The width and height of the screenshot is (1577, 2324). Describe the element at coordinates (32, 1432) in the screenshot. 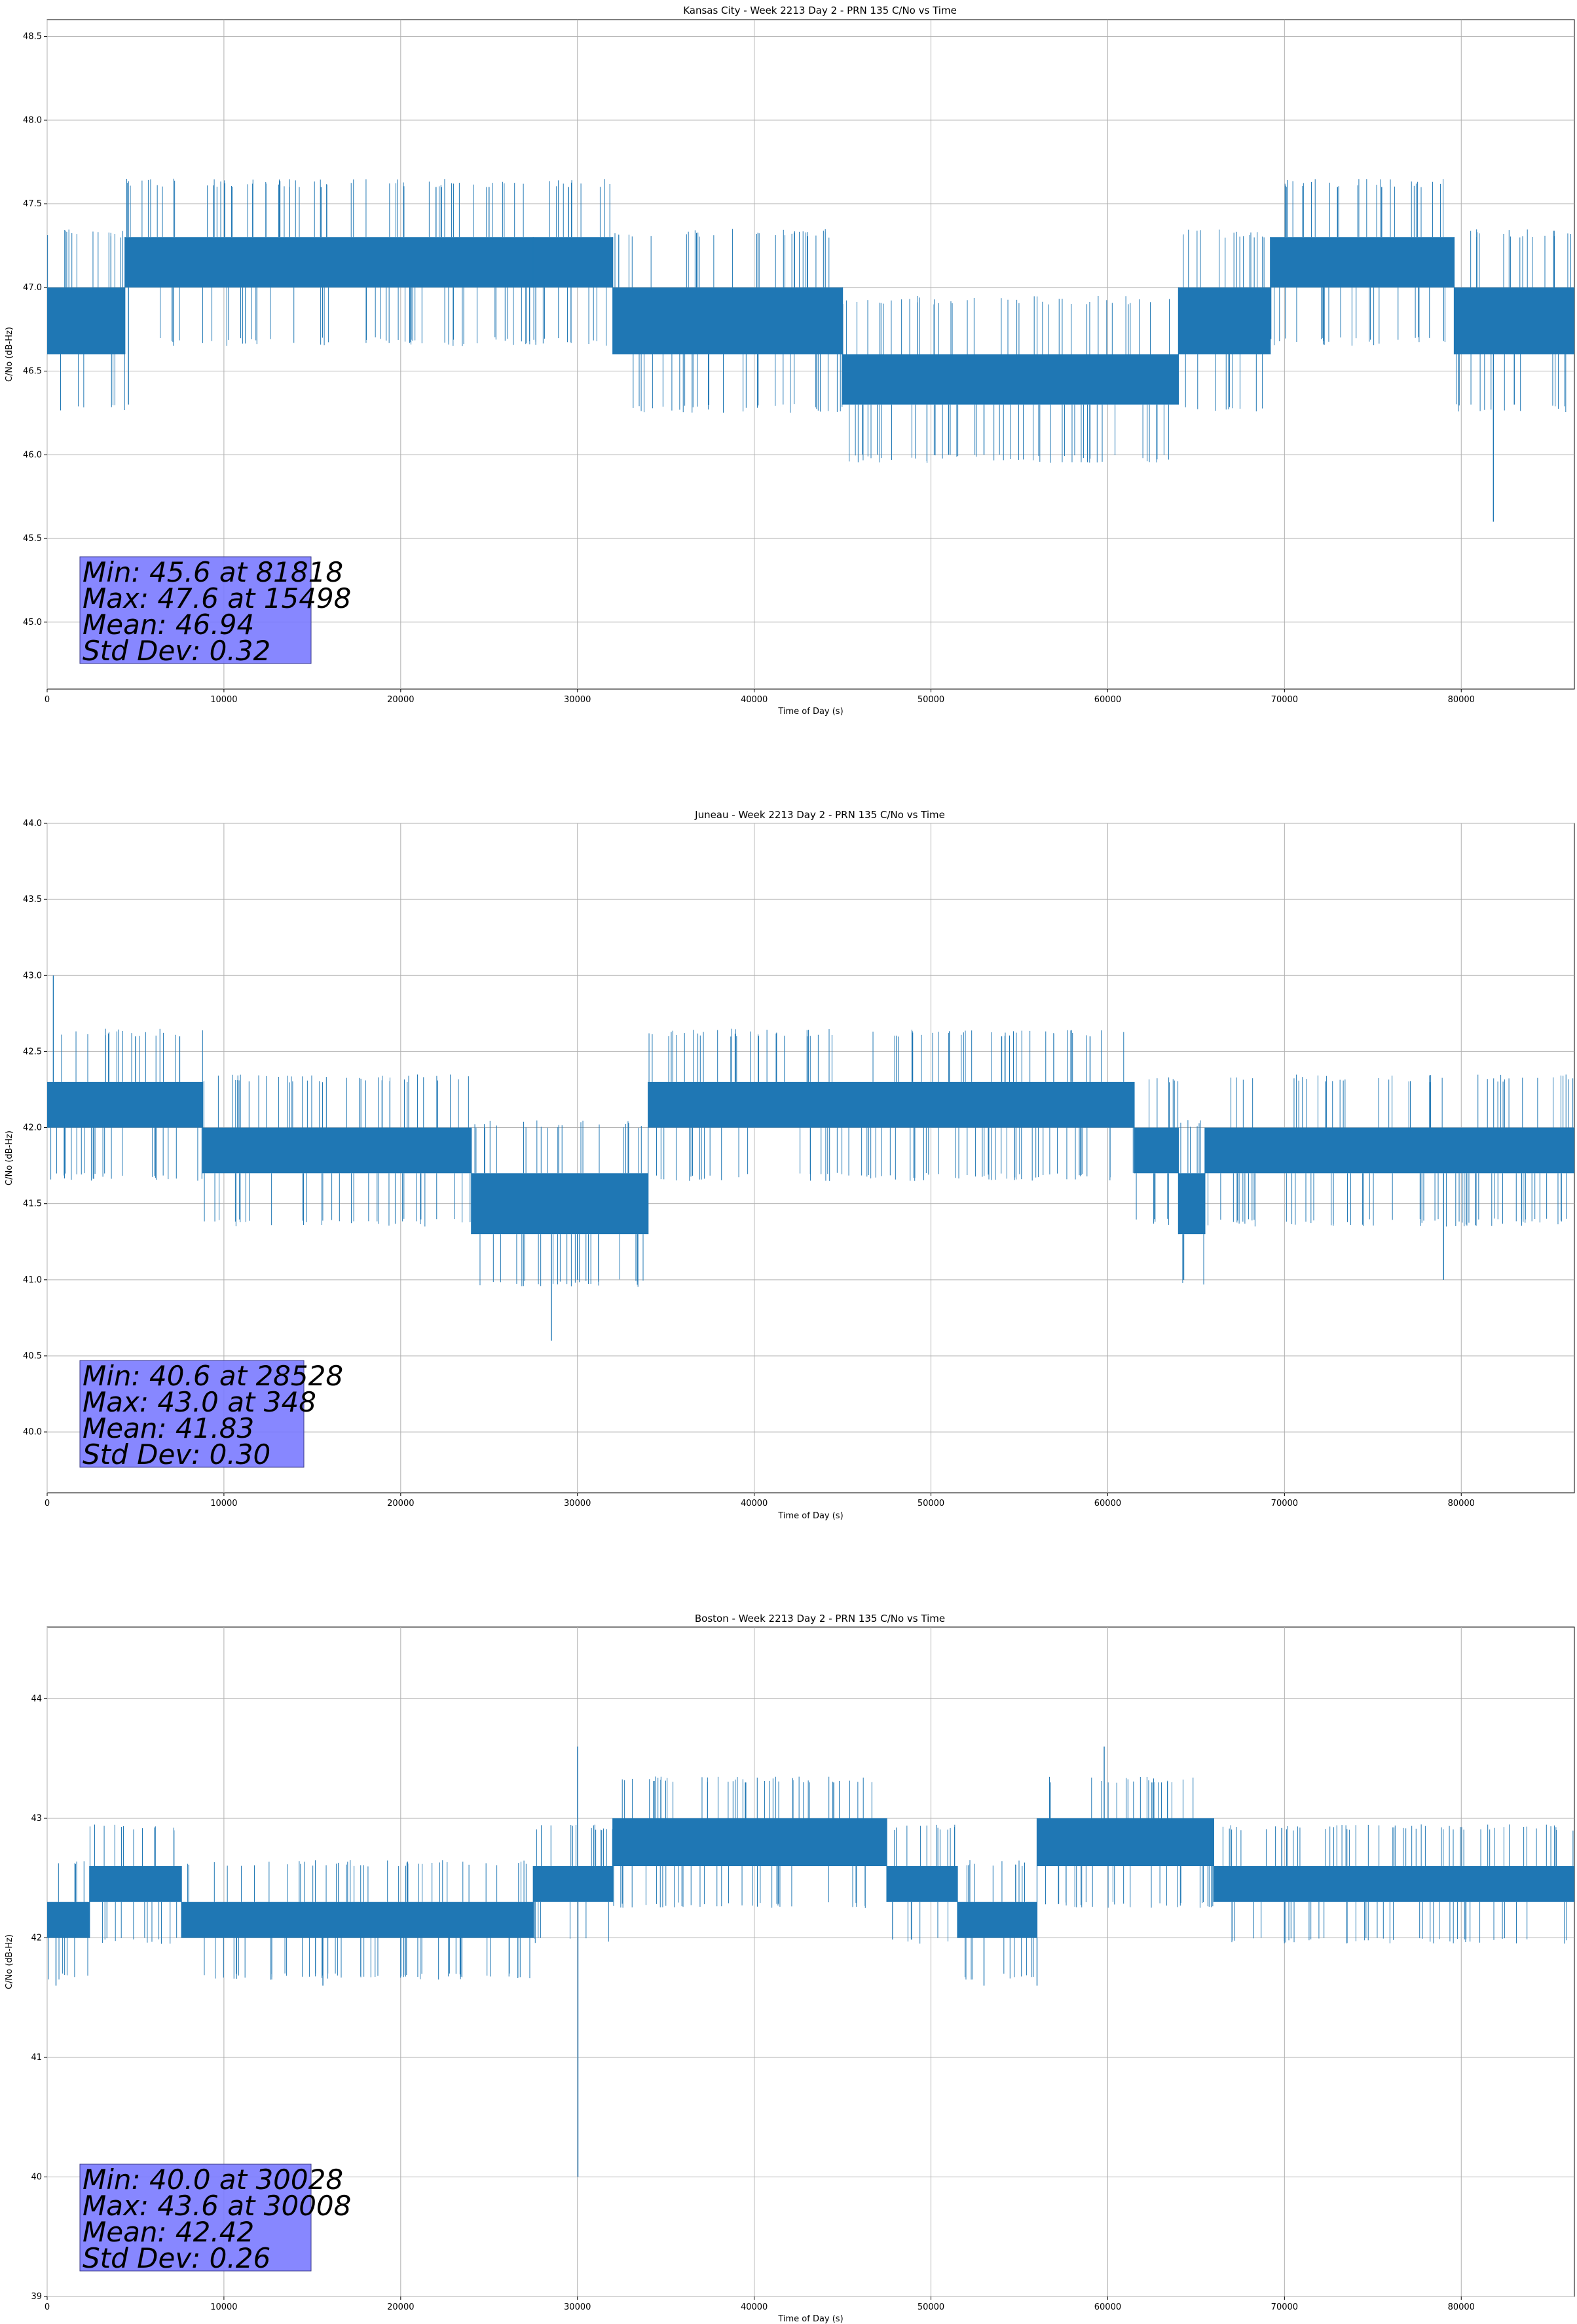

I see `y-tick-label: 40.0` at that location.